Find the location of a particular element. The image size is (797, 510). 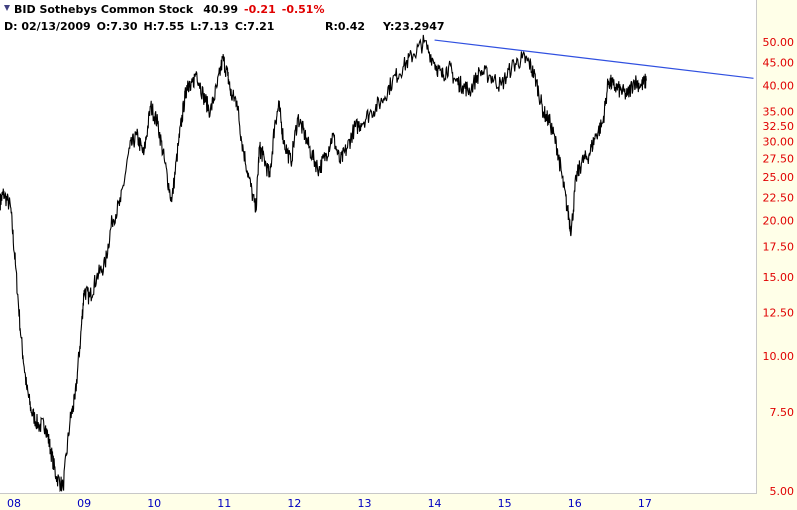

cursor-y-value: Y:23.2947 is located at coordinates (414, 26).